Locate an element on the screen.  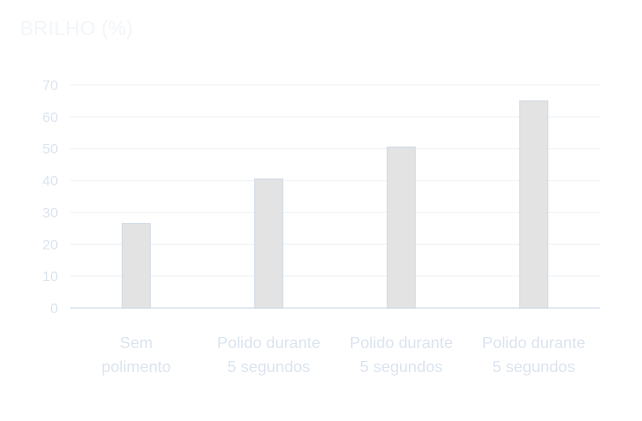
y-tick-label: 30 is located at coordinates (50, 212).